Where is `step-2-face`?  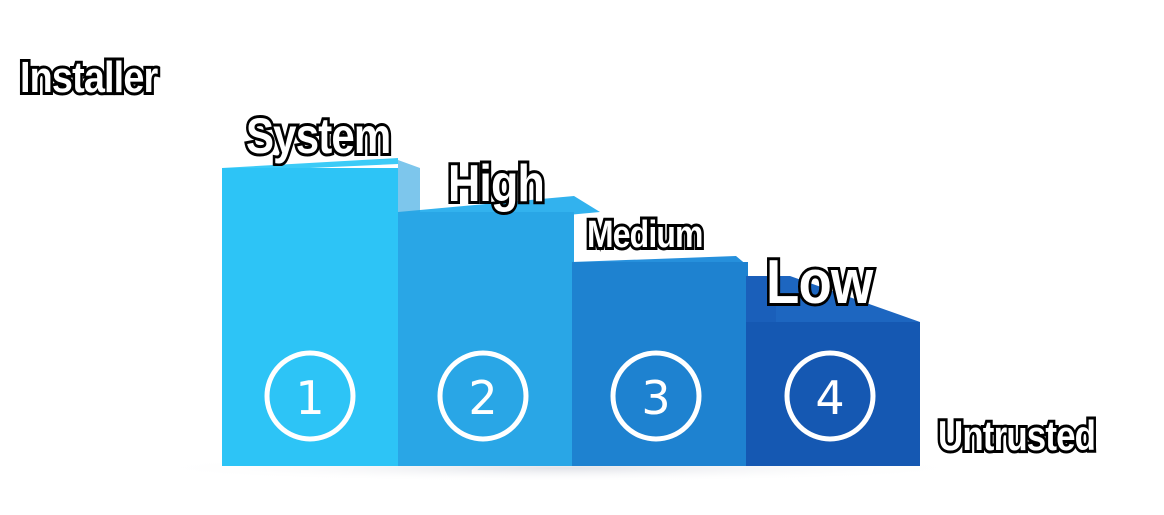 step-2-face is located at coordinates (486, 339).